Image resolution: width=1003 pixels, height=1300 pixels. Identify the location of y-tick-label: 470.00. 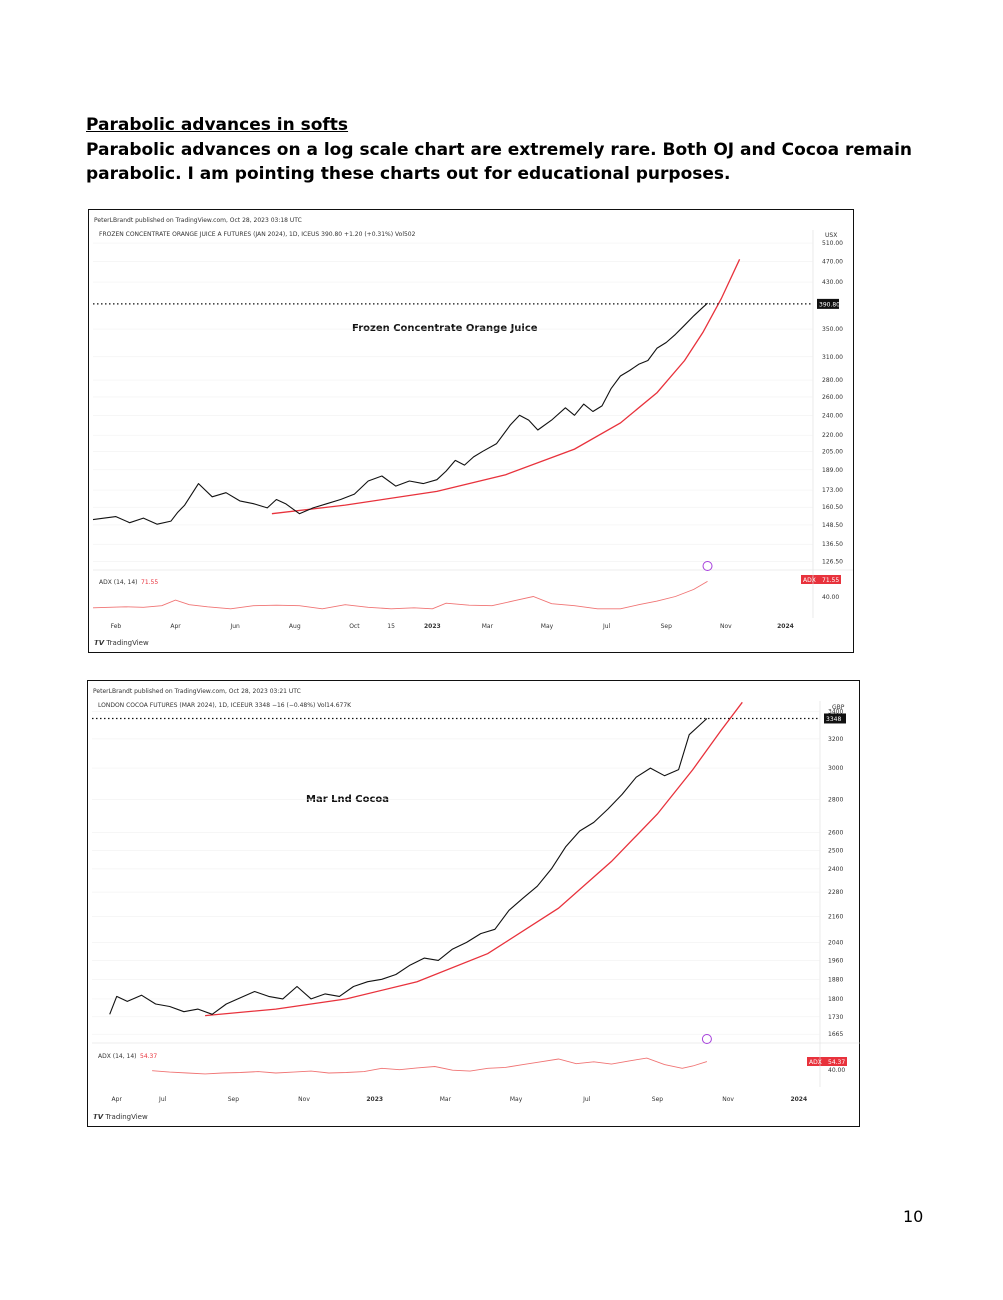
(832, 262).